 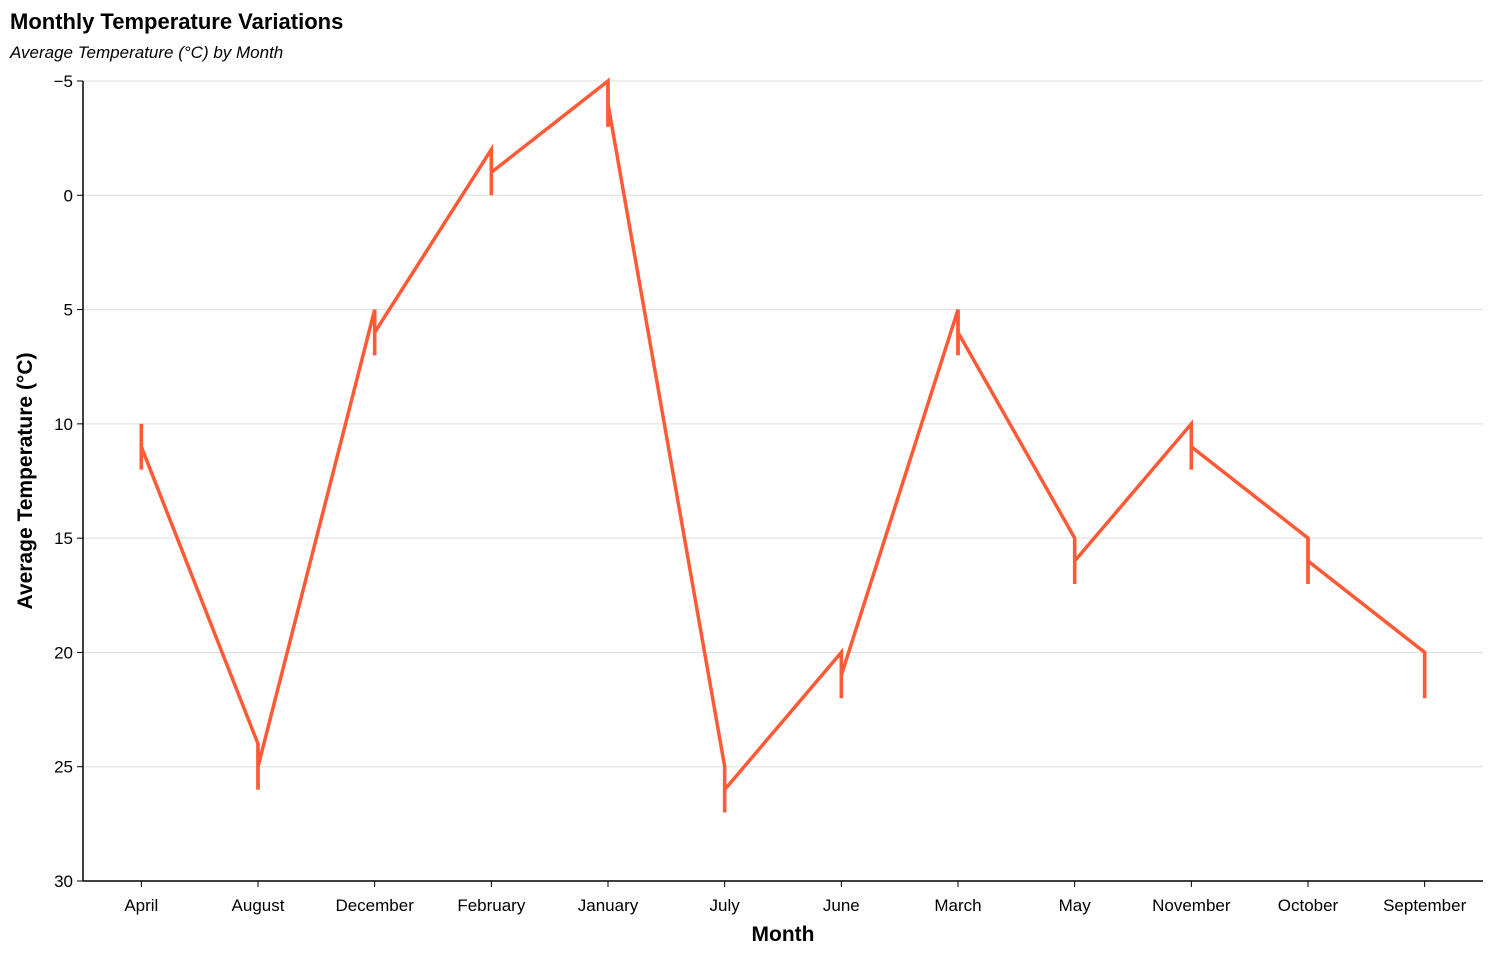 I want to click on y-tick-label: 20, so click(x=63, y=652).